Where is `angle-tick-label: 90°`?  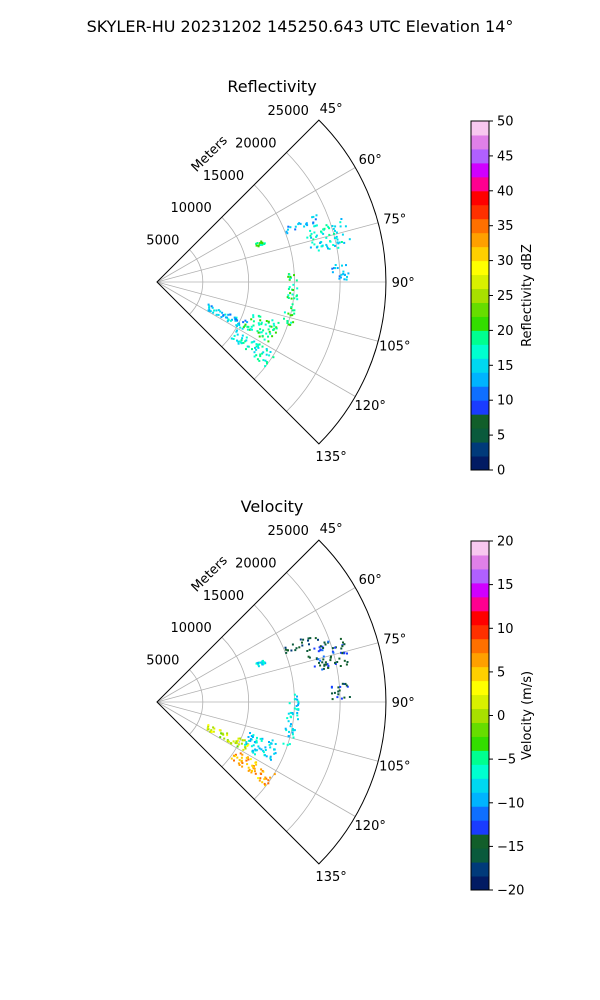
angle-tick-label: 90° is located at coordinates (403, 283).